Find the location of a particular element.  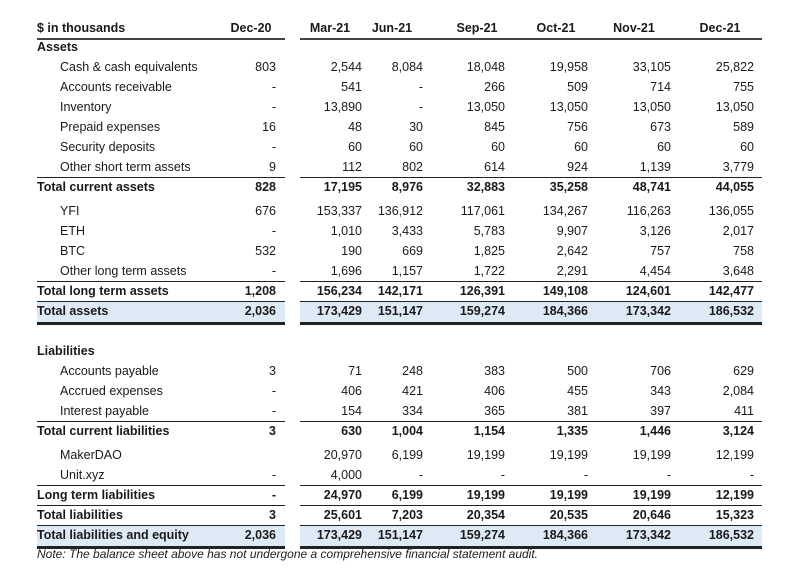

row-label: Inventory is located at coordinates (86, 107).